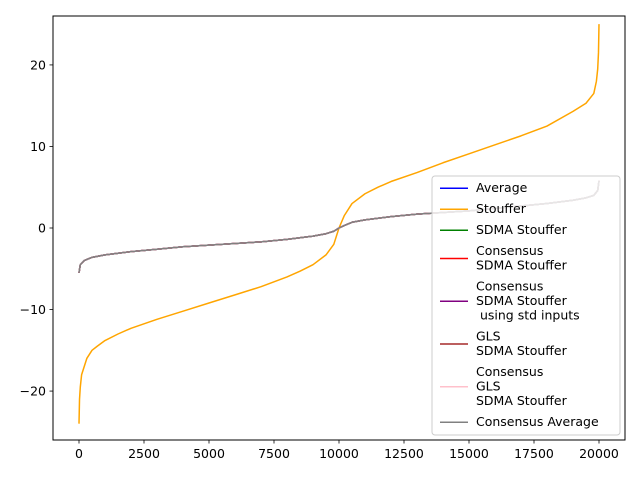 The width and height of the screenshot is (640, 480). I want to click on x-tick-label: 12500, so click(404, 453).